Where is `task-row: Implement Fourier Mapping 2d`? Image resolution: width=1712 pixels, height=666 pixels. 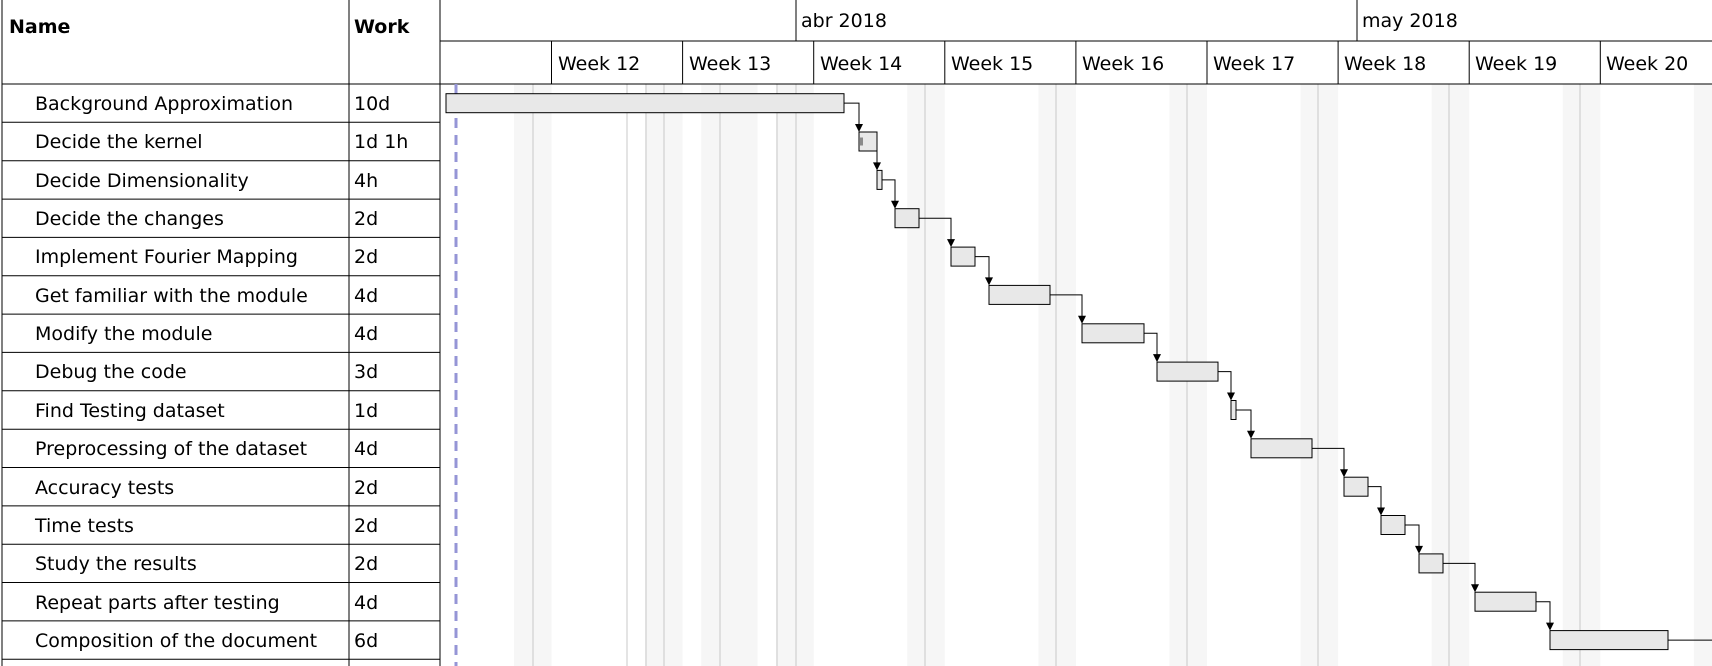 task-row: Implement Fourier Mapping 2d is located at coordinates (220, 257).